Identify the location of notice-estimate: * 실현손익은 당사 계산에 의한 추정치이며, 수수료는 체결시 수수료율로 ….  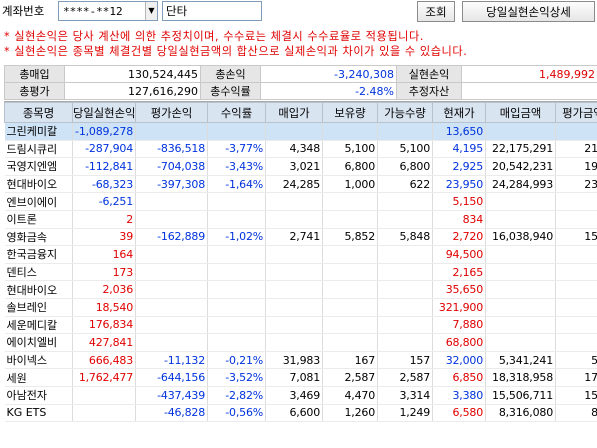
(214, 36).